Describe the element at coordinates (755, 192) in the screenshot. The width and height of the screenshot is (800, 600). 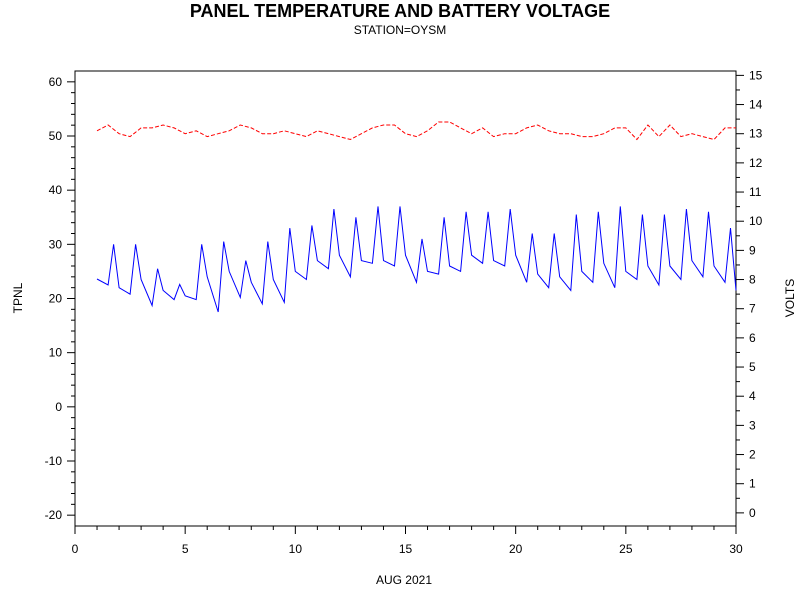
I see `y-right-tick-label: 11` at that location.